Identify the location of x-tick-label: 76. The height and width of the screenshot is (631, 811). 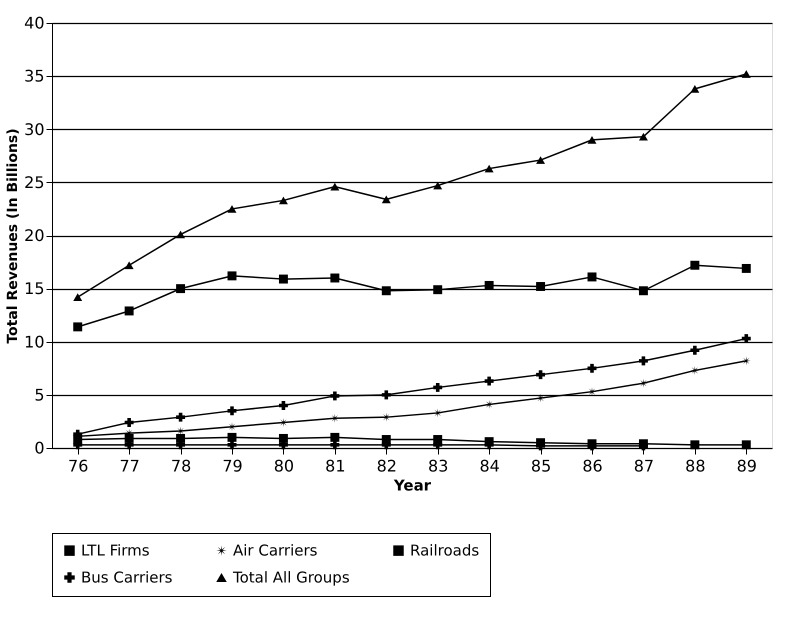
(78, 466).